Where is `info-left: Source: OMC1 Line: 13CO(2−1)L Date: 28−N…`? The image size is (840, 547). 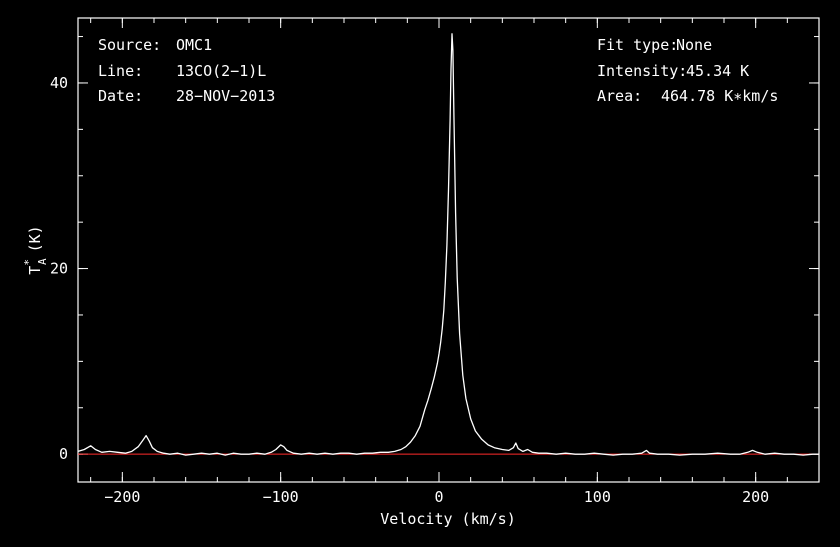 info-left: Source: OMC1 Line: 13CO(2−1)L Date: 28−N… is located at coordinates (186, 70).